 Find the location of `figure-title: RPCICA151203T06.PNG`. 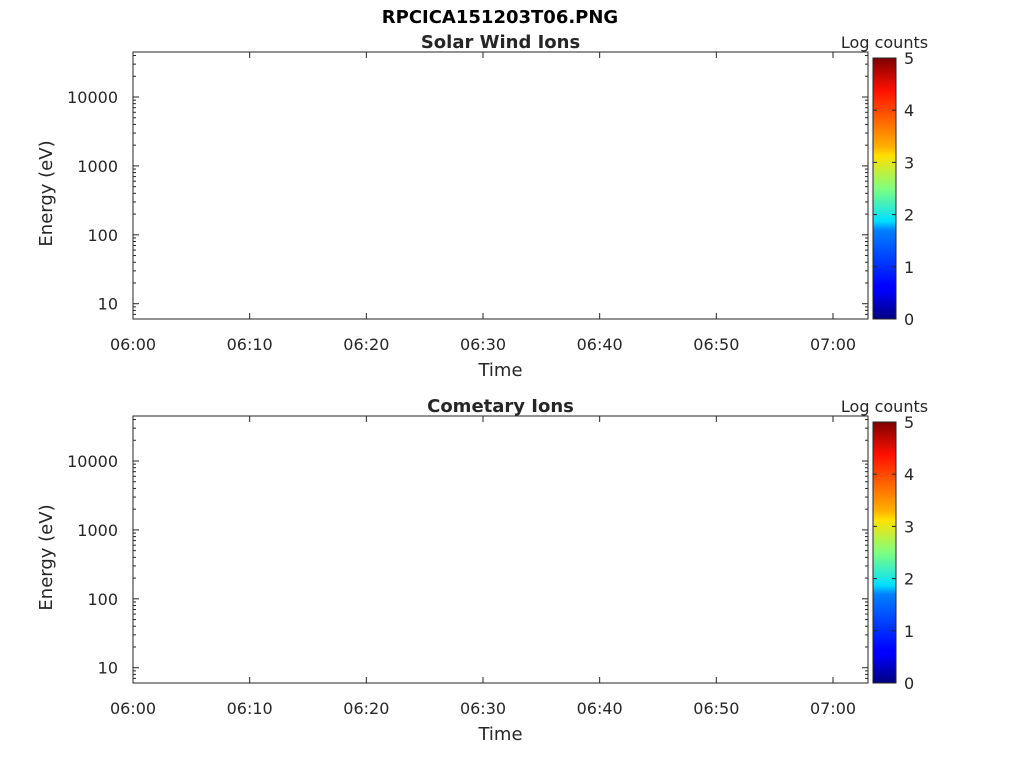

figure-title: RPCICA151203T06.PNG is located at coordinates (500, 17).